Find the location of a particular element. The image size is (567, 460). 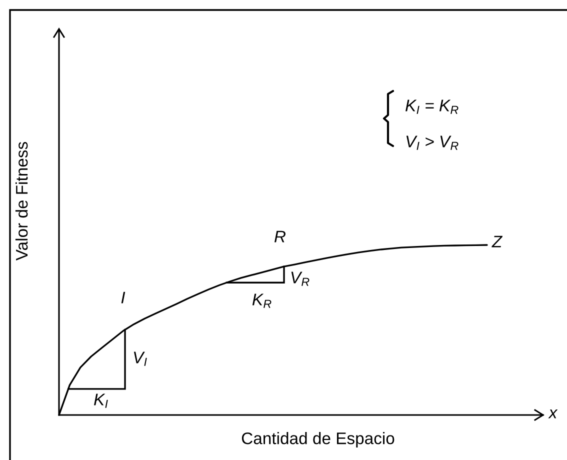

text: R is located at coordinates (280, 236).